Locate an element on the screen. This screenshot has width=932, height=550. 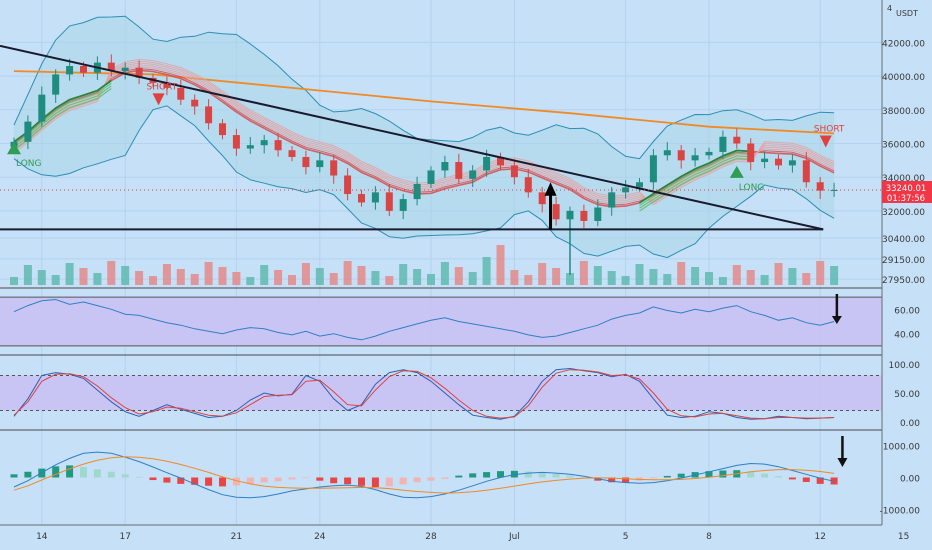
rsi-pane is located at coordinates (441, 320).